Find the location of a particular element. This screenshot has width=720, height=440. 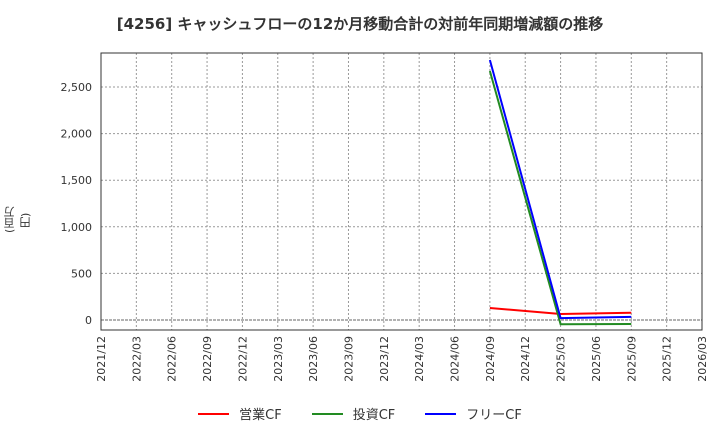

series-line-フリーCF is located at coordinates (560, 189).